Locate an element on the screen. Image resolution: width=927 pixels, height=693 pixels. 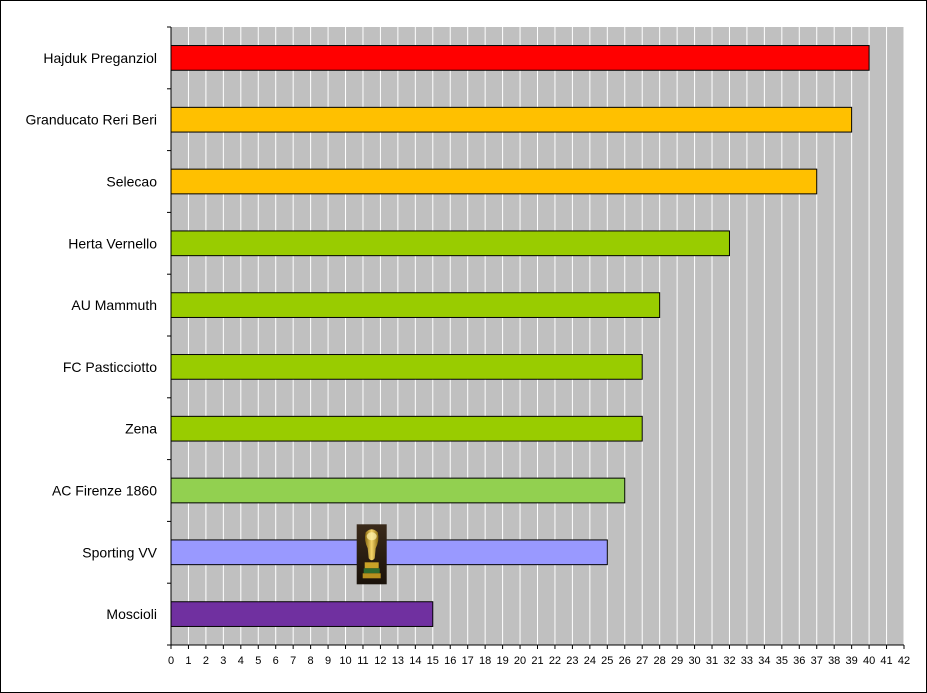
annotations is located at coordinates (371, 554).